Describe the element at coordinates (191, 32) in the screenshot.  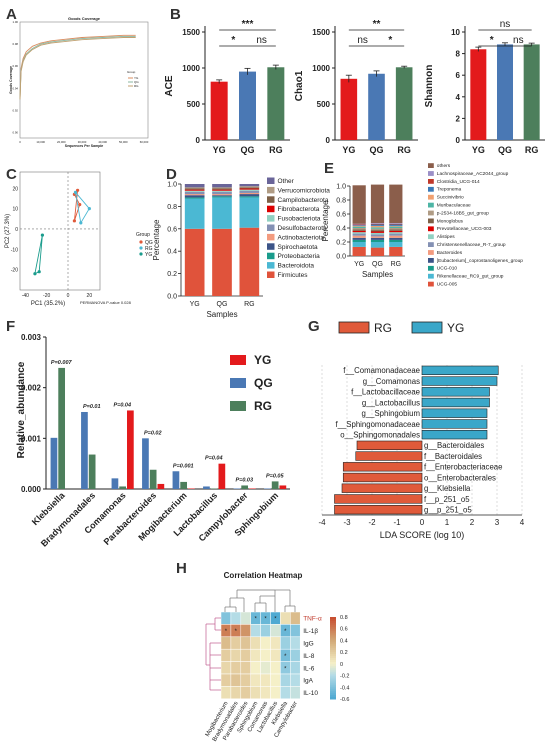
I see `chart-B1-ytick: 1500` at that location.